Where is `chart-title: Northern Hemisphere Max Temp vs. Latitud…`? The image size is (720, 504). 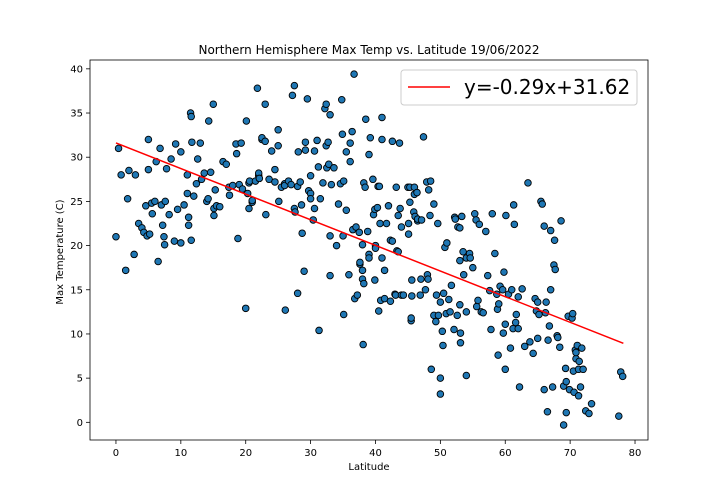 chart-title: Northern Hemisphere Max Temp vs. Latitud… is located at coordinates (368, 50).